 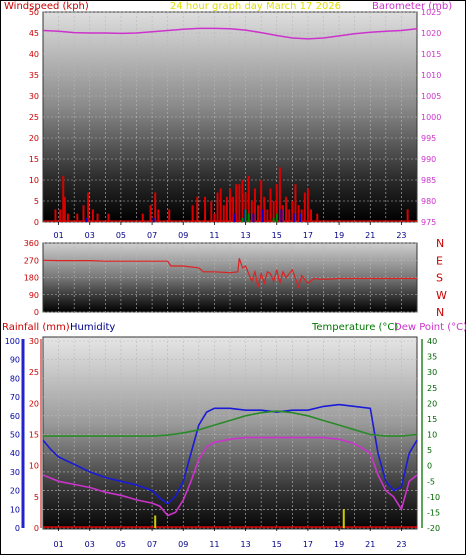 I want to click on humidity-line, so click(x=230, y=454).